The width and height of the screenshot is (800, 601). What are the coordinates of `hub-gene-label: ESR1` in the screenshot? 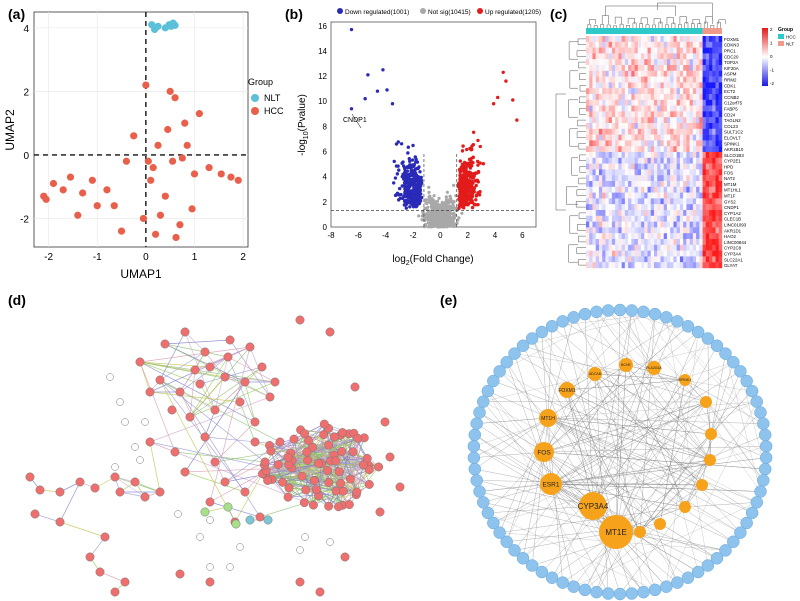 It's located at (551, 484).